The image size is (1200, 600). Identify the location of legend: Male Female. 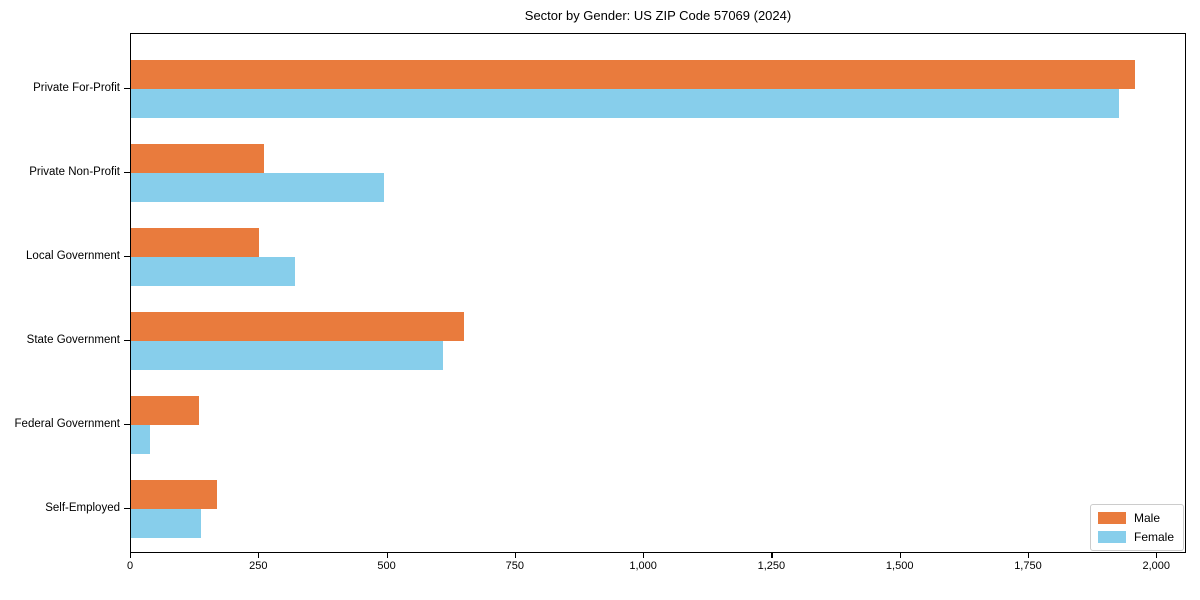
(1136, 527).